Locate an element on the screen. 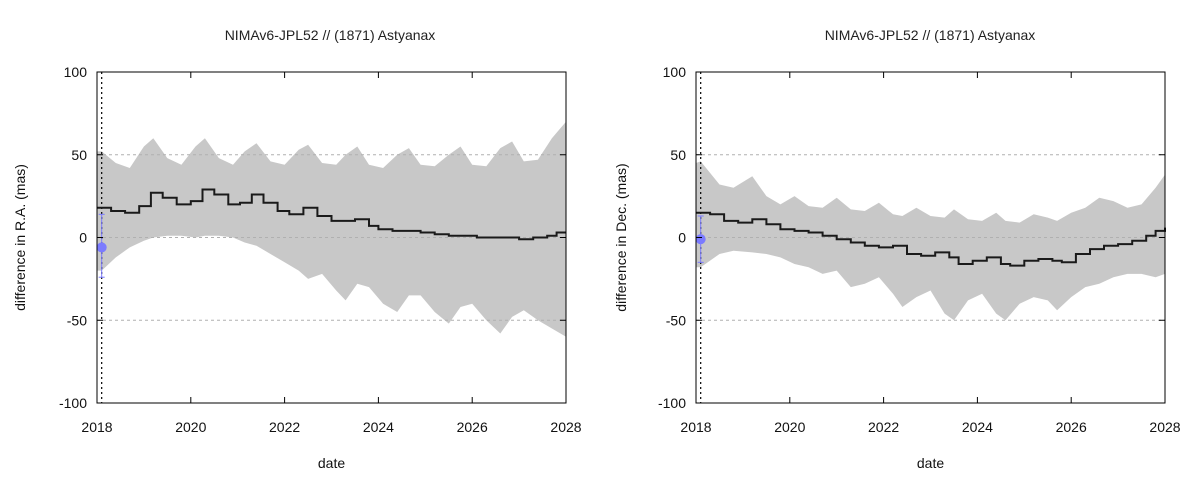  uncertainty-band is located at coordinates (930, 241).